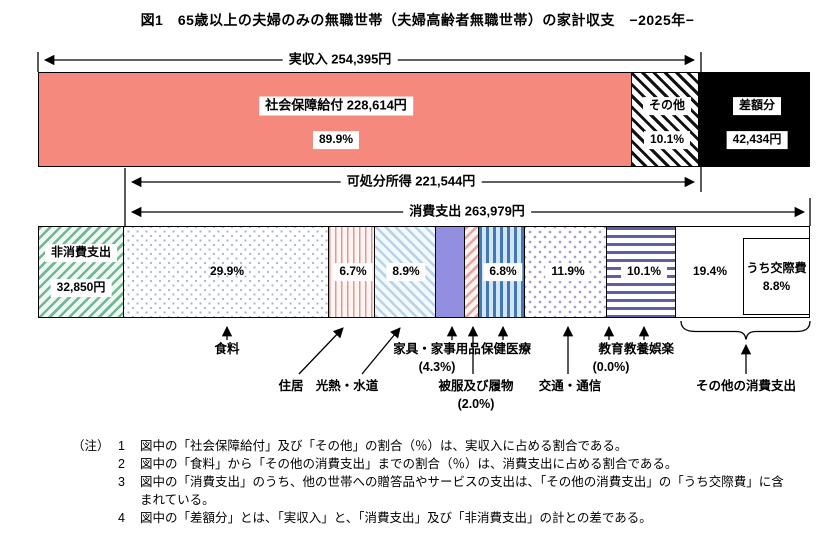  I want to click on other-income-label: その他, so click(667, 106).